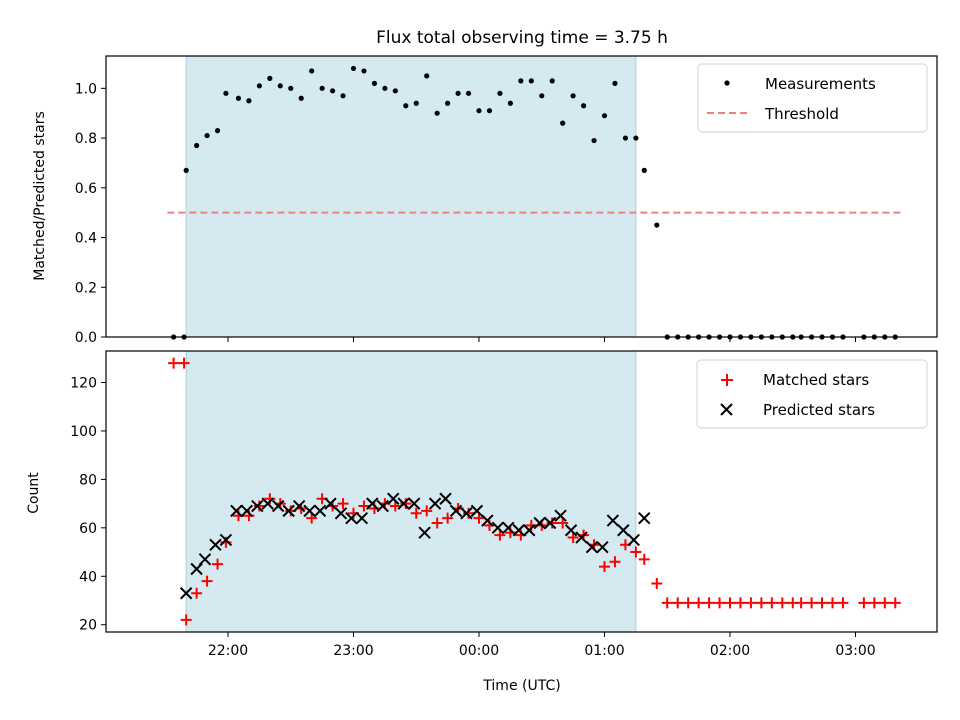 The height and width of the screenshot is (720, 960). What do you see at coordinates (83, 383) in the screenshot?
I see `bottom-y-tick-label: 120` at bounding box center [83, 383].